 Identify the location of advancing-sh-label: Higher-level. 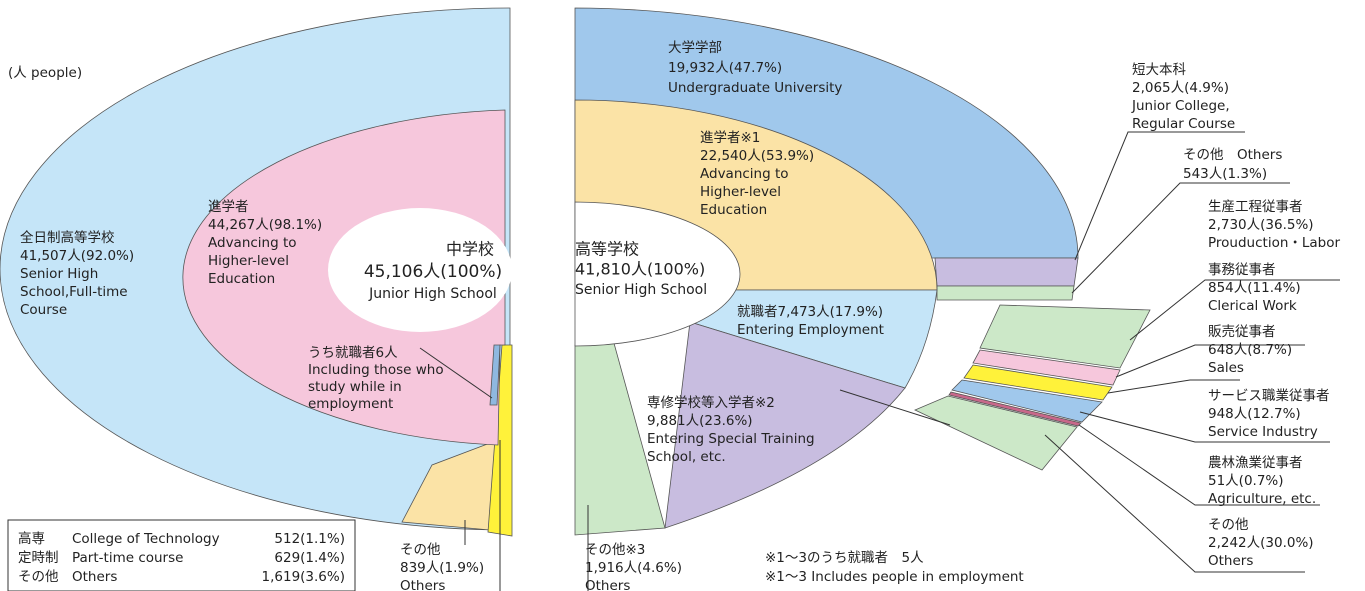
(740, 192).